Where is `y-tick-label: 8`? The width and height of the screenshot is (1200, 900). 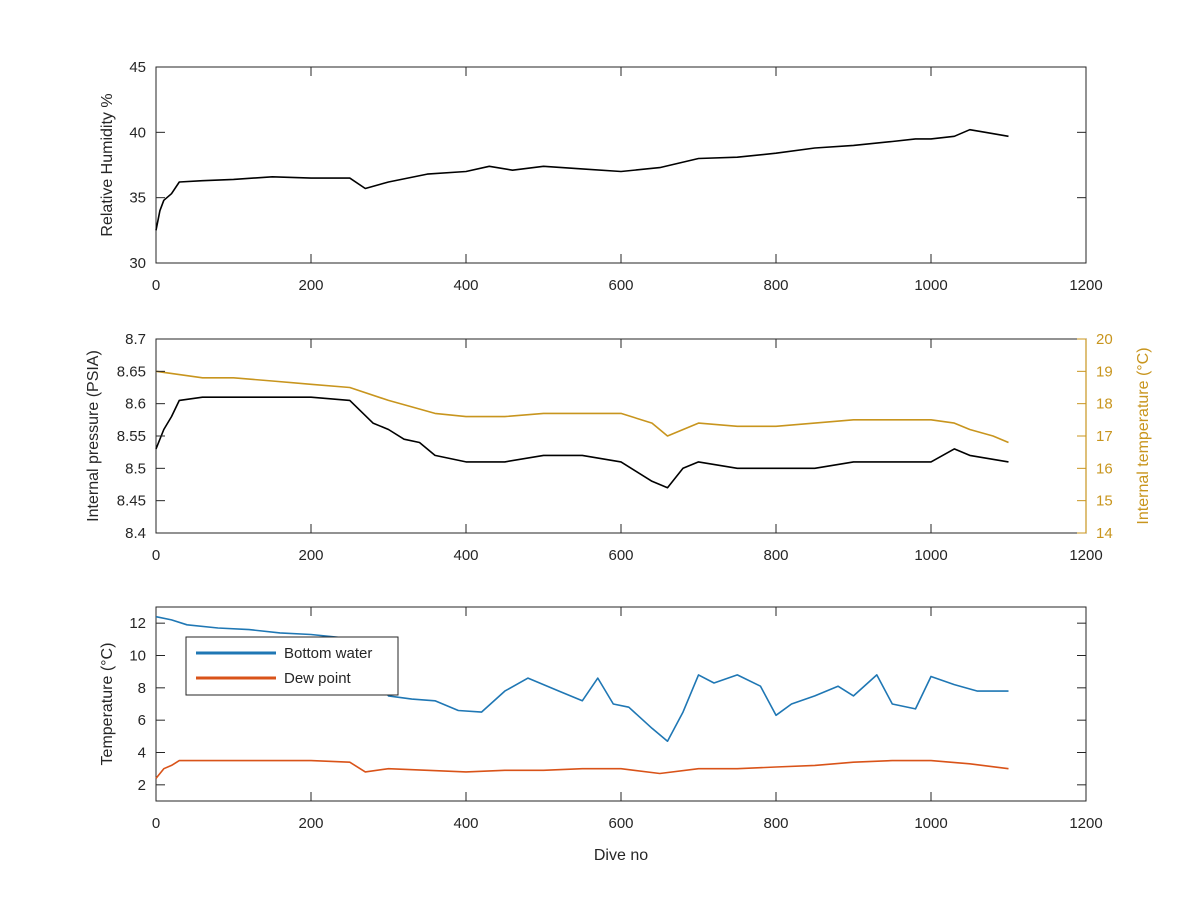
y-tick-label: 8 is located at coordinates (142, 688).